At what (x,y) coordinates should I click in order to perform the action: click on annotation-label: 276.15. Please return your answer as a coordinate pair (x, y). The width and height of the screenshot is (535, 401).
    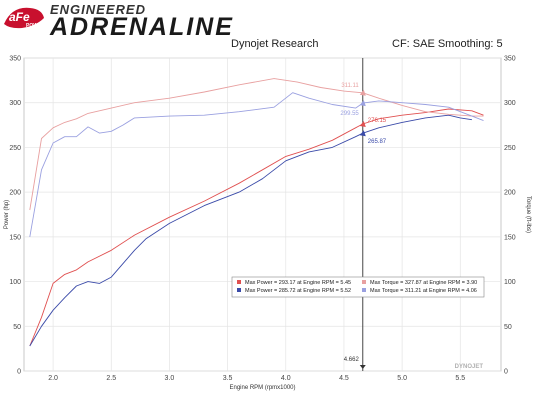
    Looking at the image, I should click on (377, 121).